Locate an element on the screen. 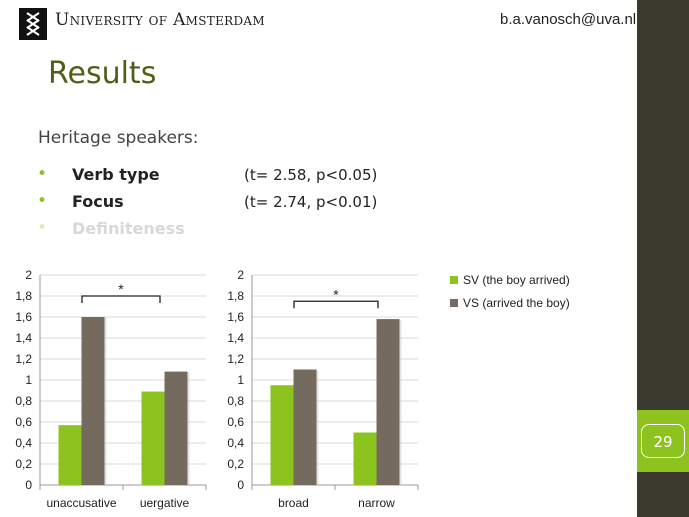  author-email: b.a.vanosch@uva.nl is located at coordinates (568, 19).